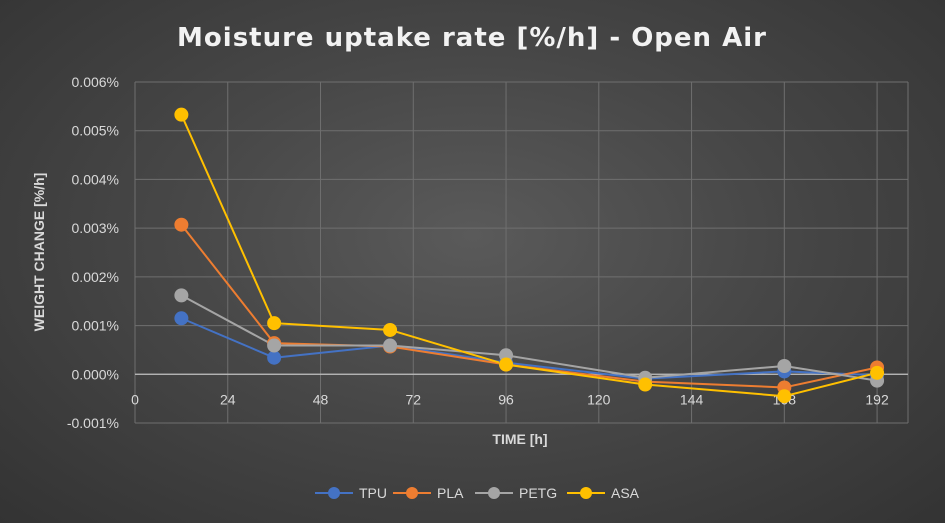 This screenshot has height=523, width=945. I want to click on legend-label-pla: PLA, so click(450, 493).